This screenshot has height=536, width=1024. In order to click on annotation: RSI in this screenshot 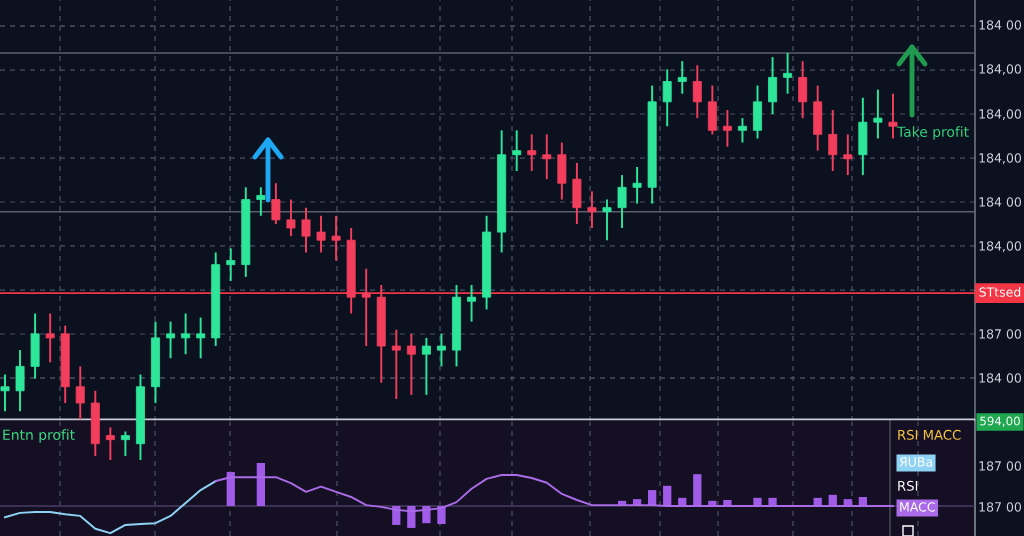, I will do `click(908, 485)`.